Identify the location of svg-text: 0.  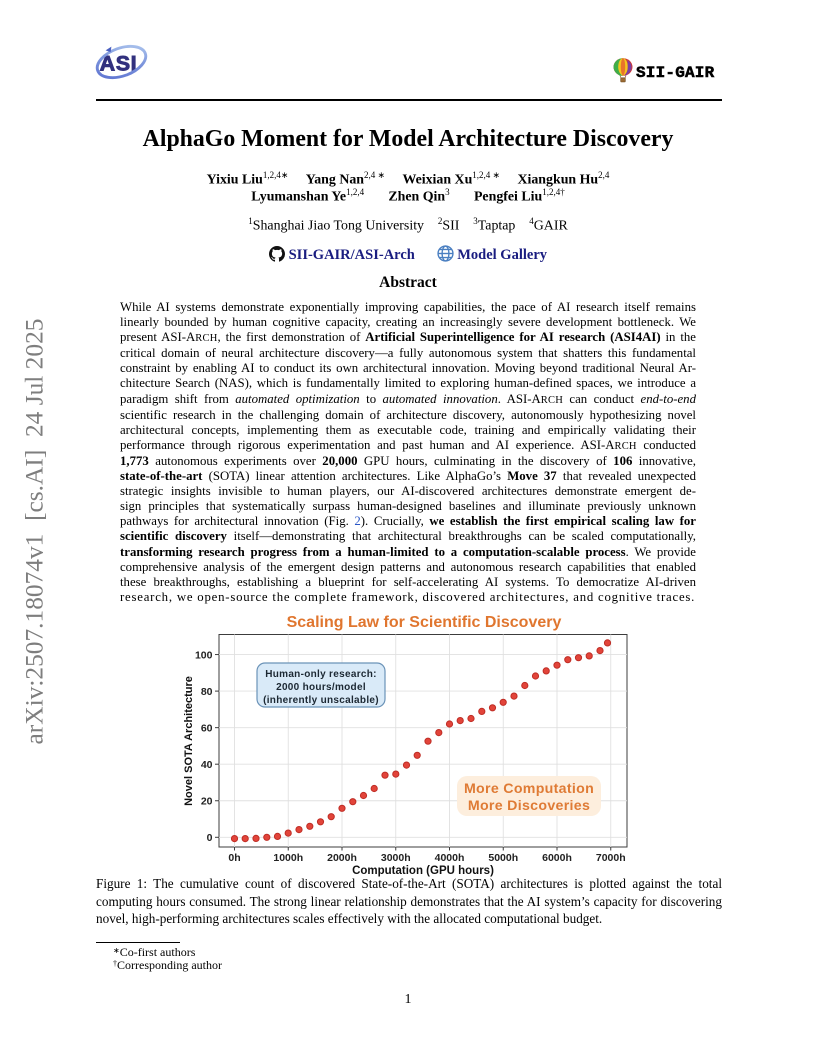
(210, 838).